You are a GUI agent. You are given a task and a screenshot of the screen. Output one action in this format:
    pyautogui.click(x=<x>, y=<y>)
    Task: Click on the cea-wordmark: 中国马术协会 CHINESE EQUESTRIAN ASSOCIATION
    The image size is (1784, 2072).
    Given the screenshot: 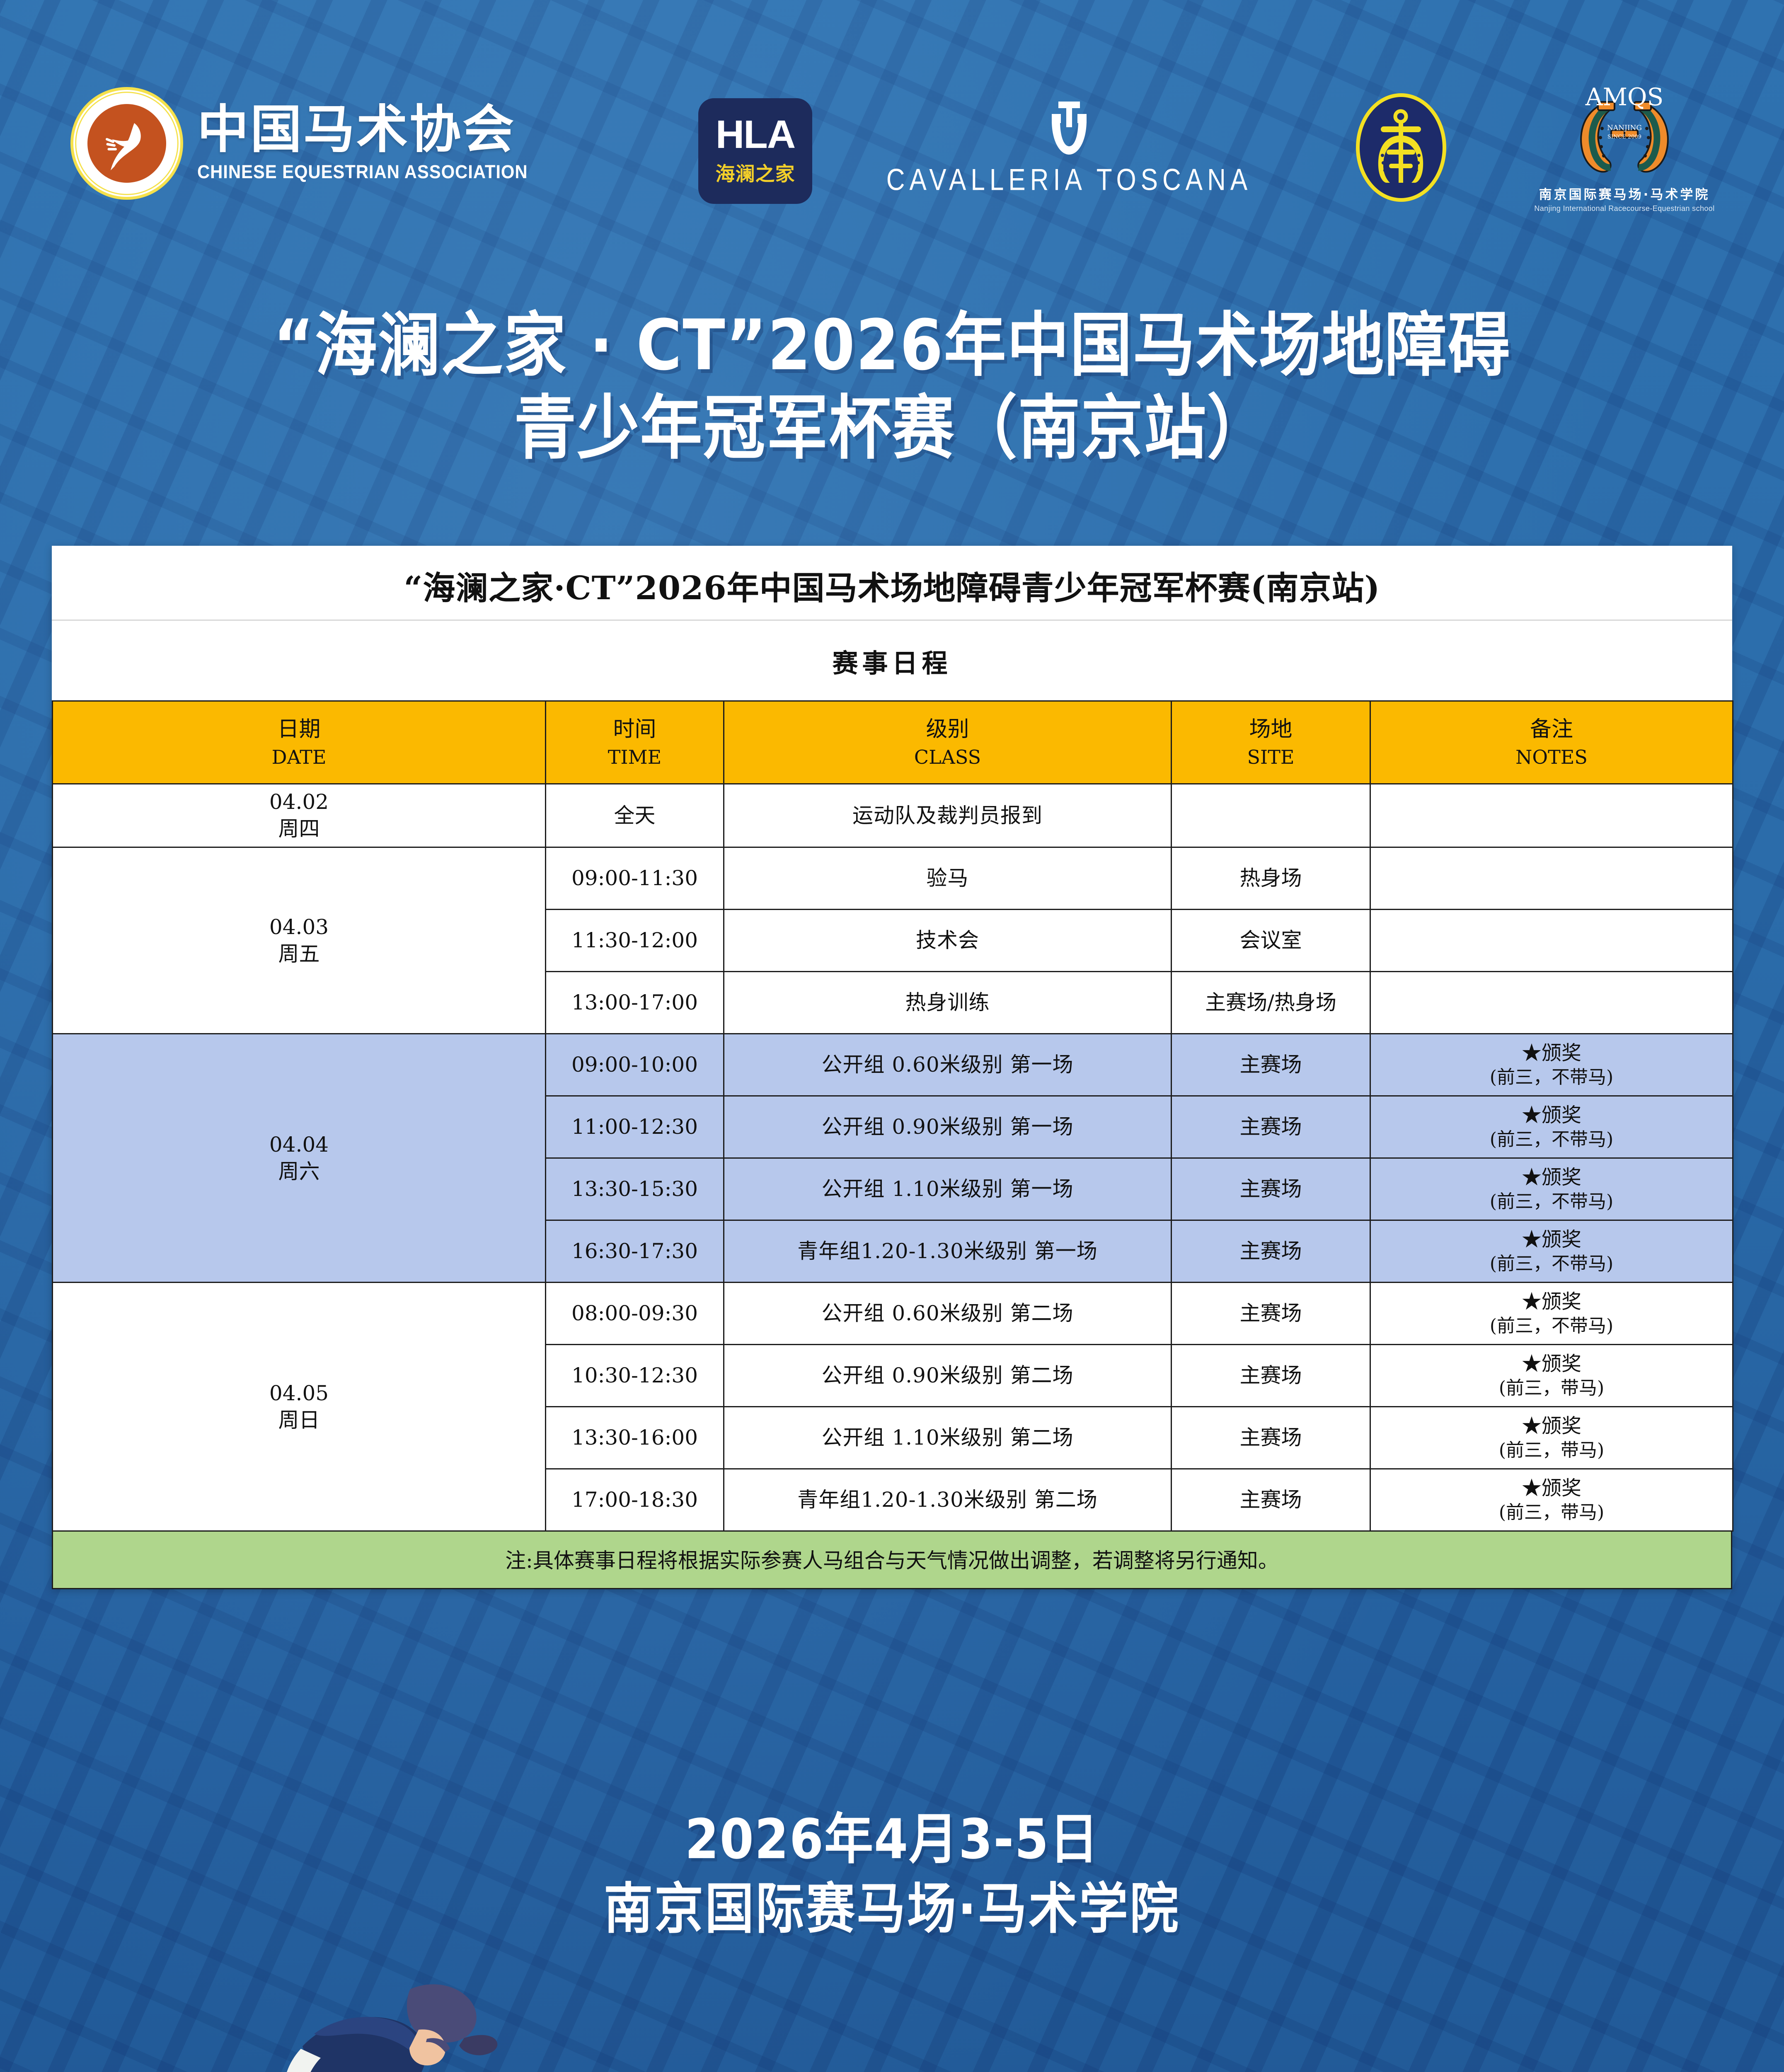 What is the action you would take?
    pyautogui.click(x=375, y=143)
    